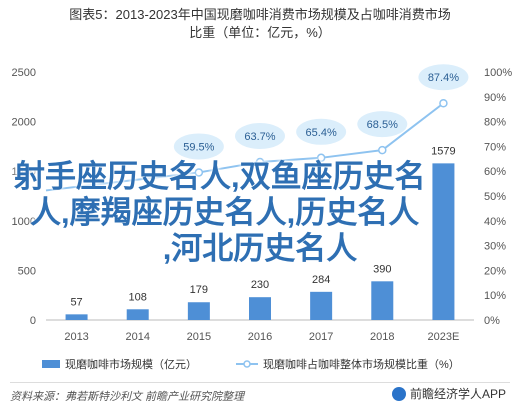 This screenshot has height=416, width=520. I want to click on x-tick-label: 2013, so click(76, 337).